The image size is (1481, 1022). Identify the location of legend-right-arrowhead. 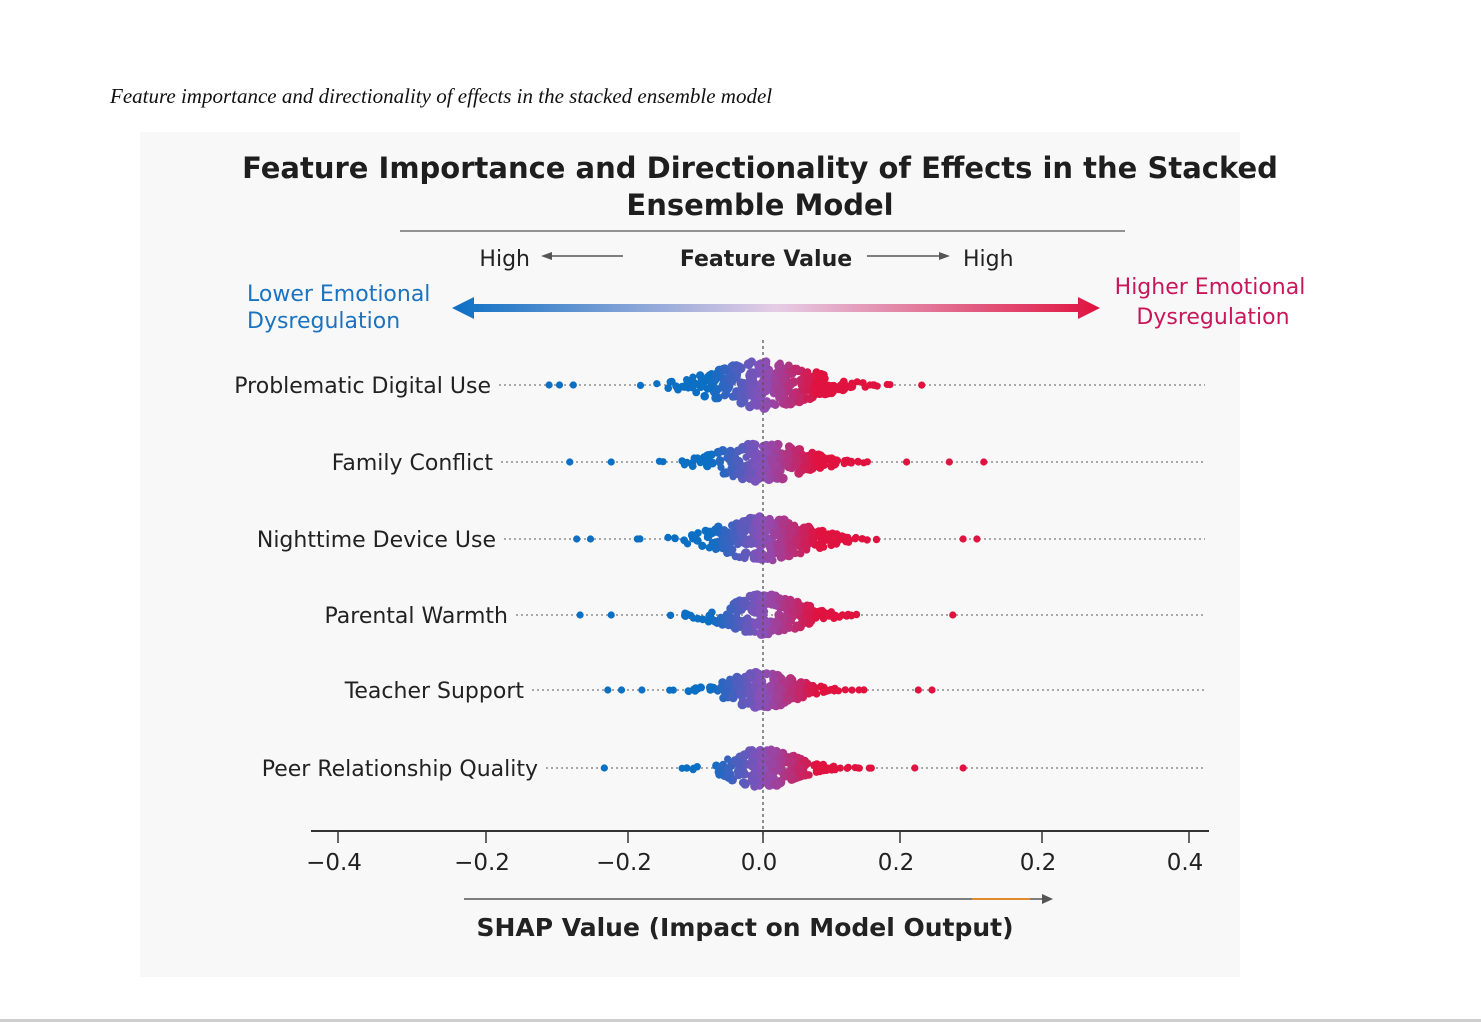
(944, 256).